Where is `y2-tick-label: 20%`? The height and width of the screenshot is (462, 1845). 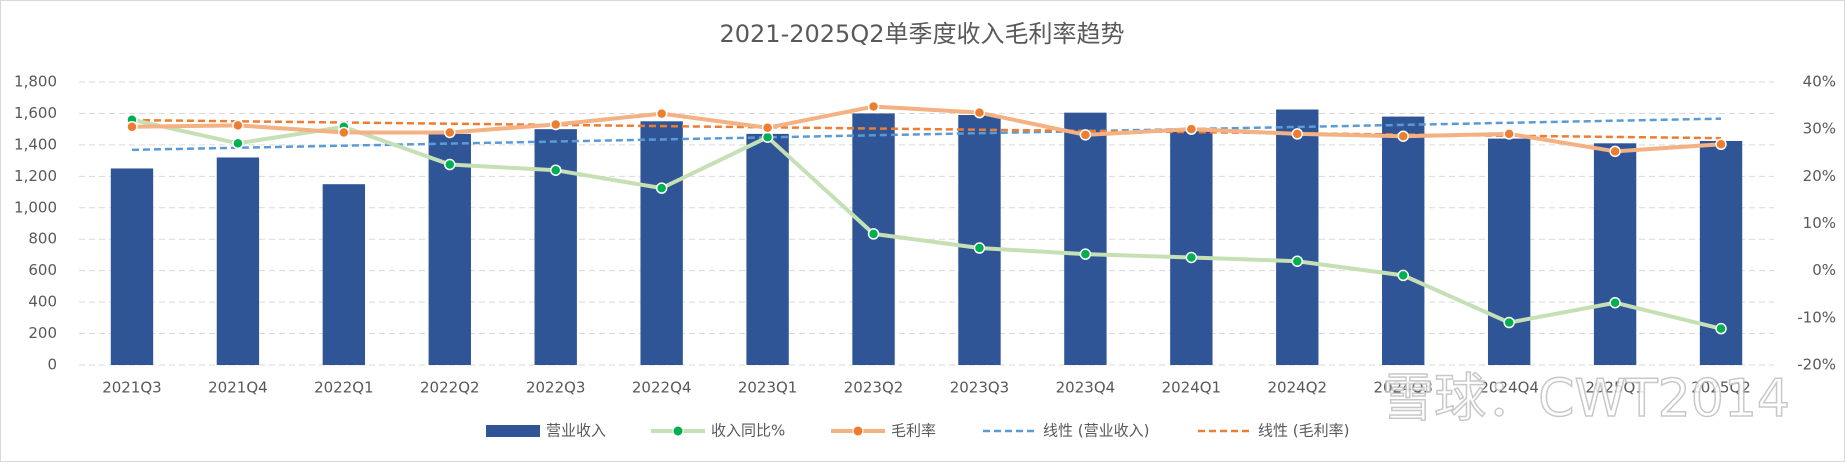
y2-tick-label: 20% is located at coordinates (1819, 176).